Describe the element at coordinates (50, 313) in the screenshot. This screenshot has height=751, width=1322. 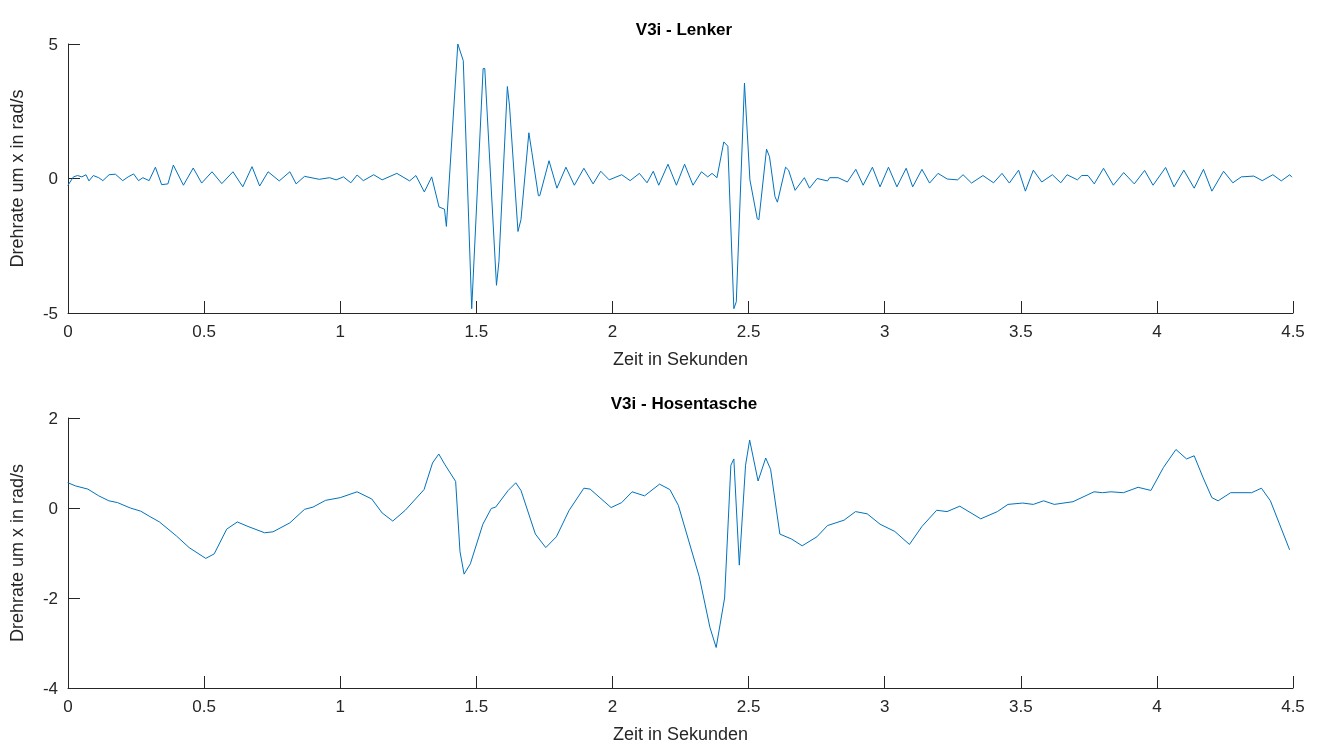
I see `y-tick-label: -5` at that location.